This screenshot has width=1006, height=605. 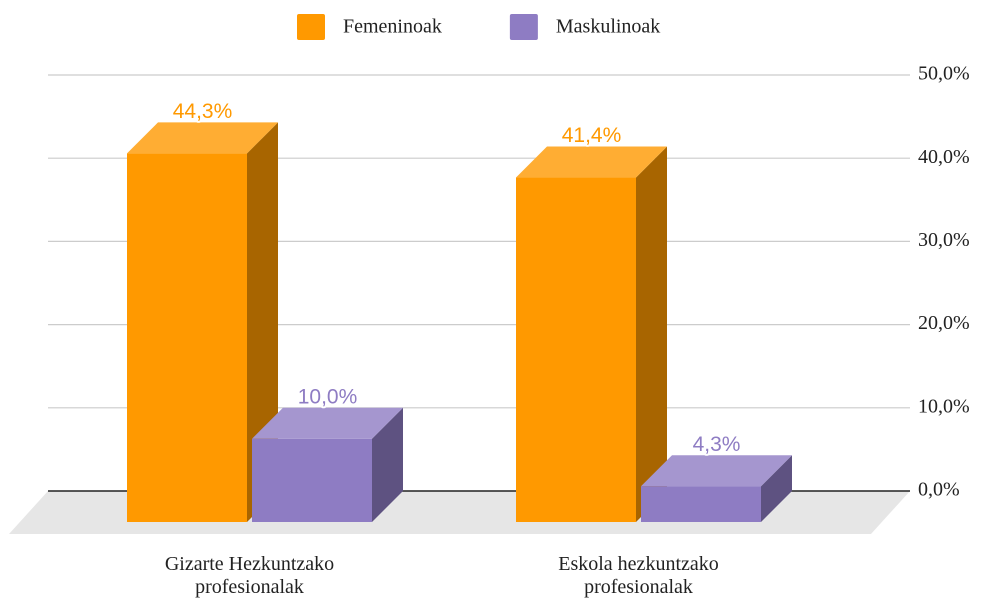 What do you see at coordinates (944, 157) in the screenshot?
I see `y-tick-label: 40,0%` at bounding box center [944, 157].